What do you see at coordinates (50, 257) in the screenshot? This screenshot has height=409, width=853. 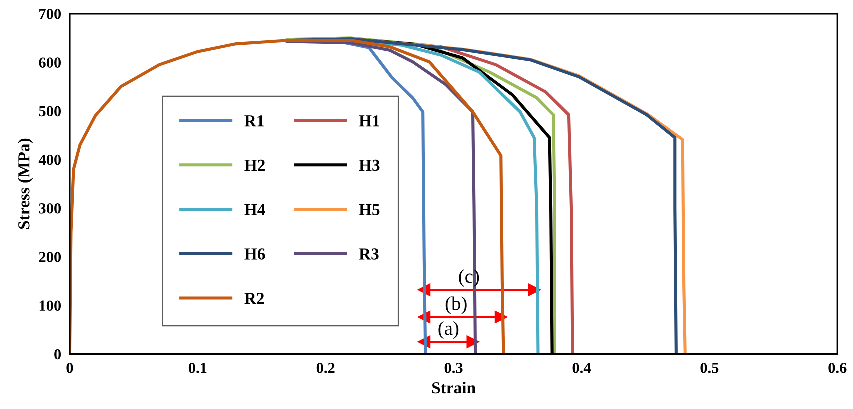 I see `y-tick-label: 200` at bounding box center [50, 257].